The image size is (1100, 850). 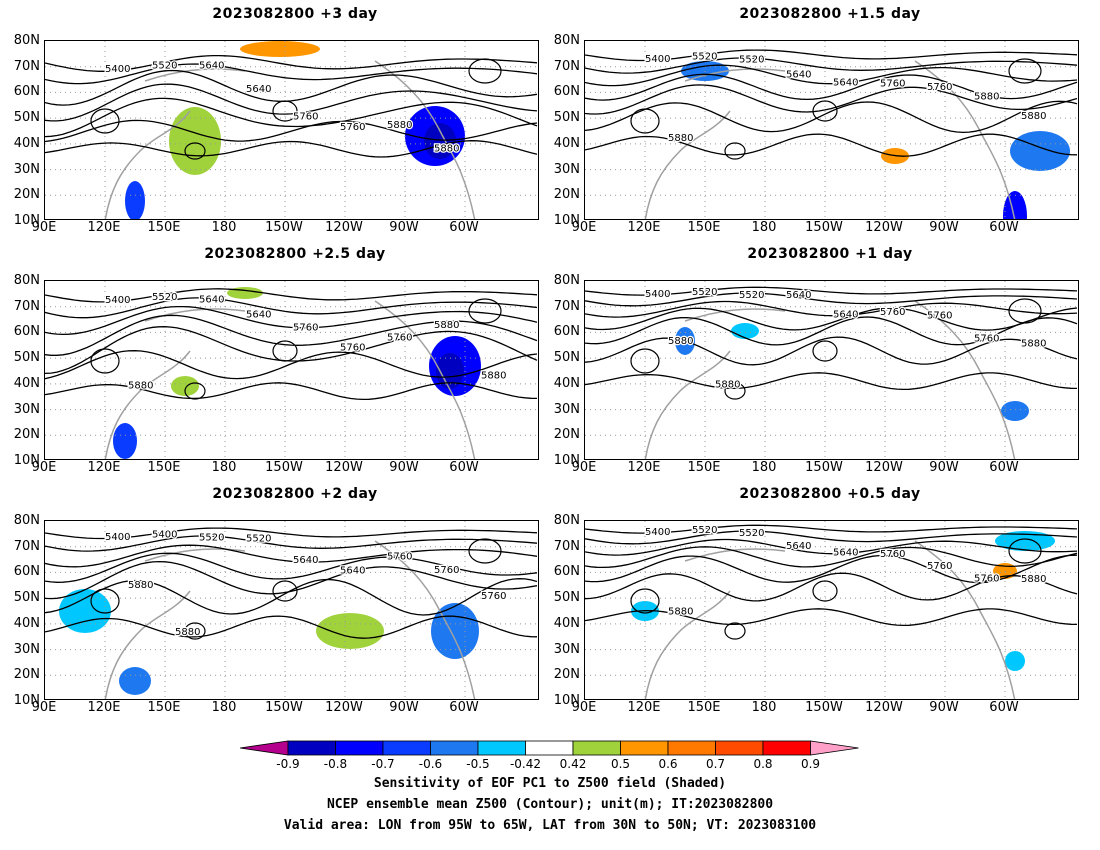 I want to click on map-canvas: 5400 5520 5520 5640 5640 5760 5760 5880 5880 5880, so click(x=831, y=130).